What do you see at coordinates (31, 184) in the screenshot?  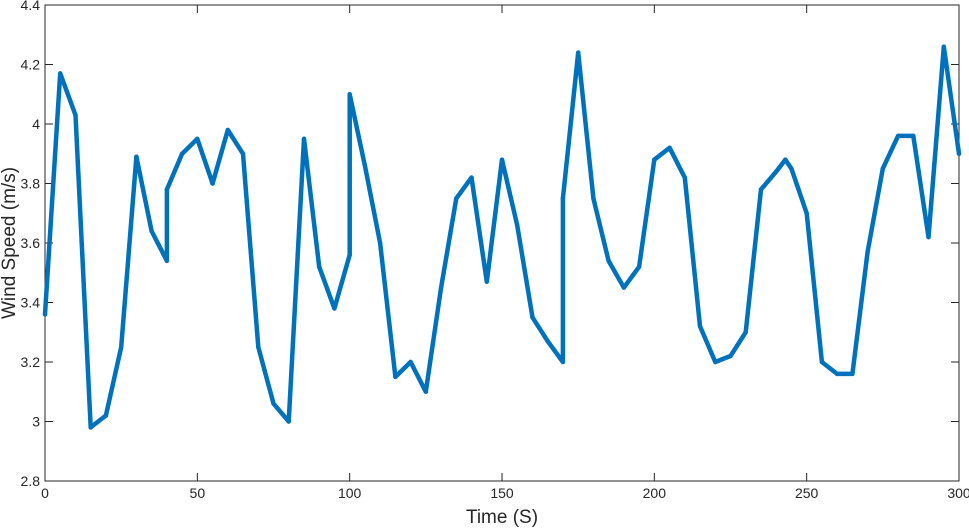 I see `y-tick-label: 3.8` at bounding box center [31, 184].